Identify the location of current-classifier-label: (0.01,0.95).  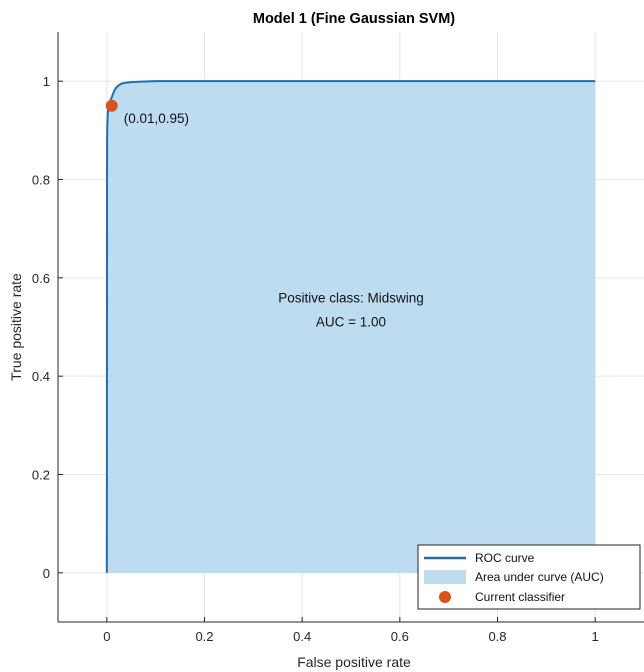
(156, 118).